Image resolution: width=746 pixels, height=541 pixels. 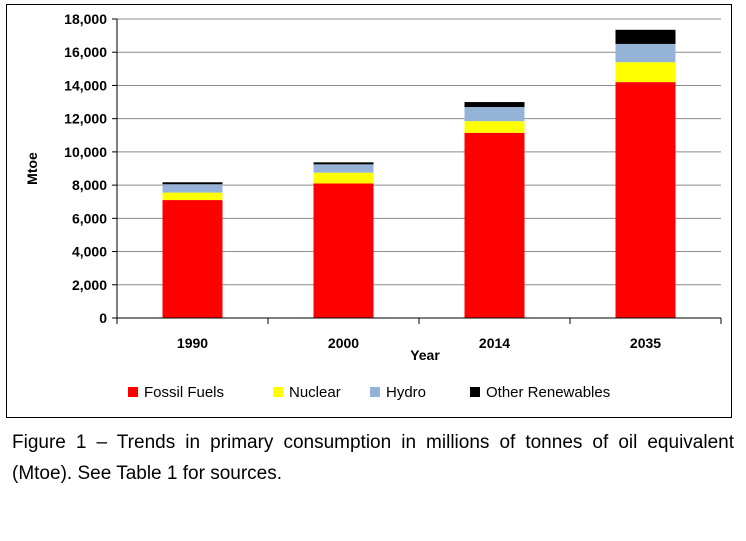 I want to click on legend-item: Hydro, so click(x=398, y=392).